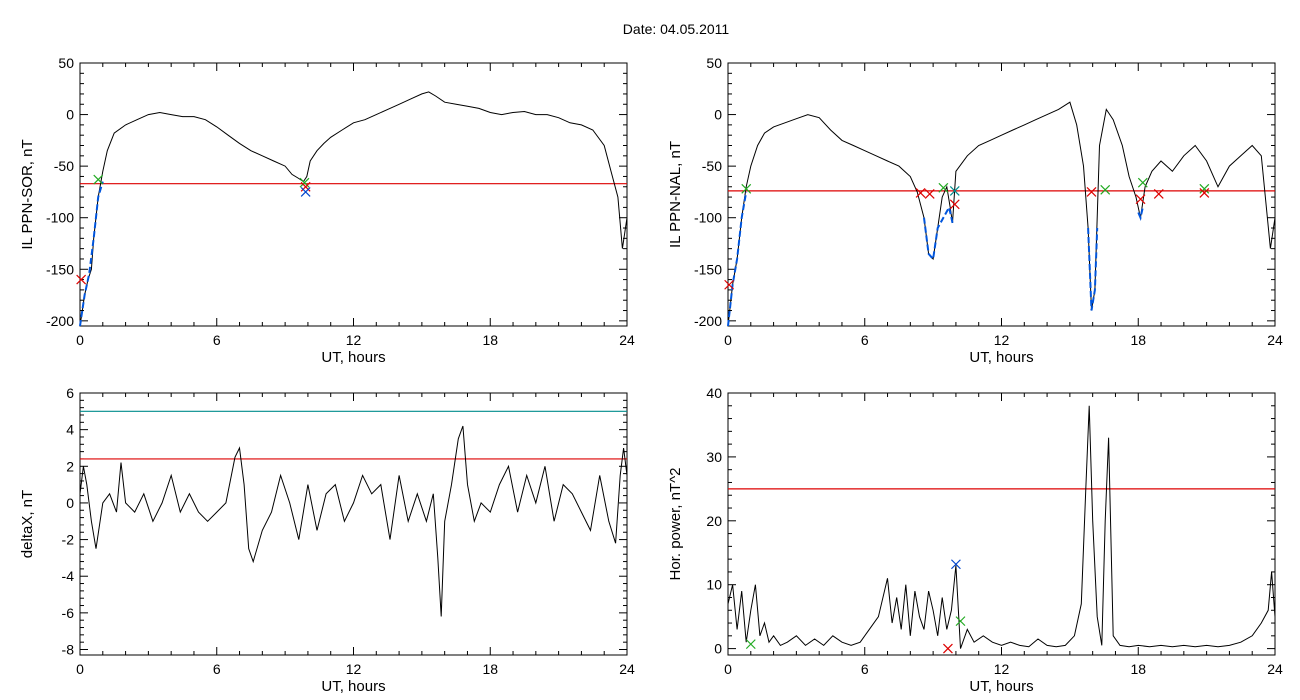  Describe the element at coordinates (27, 524) in the screenshot. I see `y-axis-label: deltaX, nT` at that location.